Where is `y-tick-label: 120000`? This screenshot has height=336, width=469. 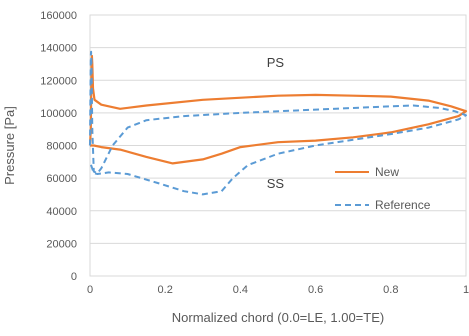 y-tick-label: 120000 is located at coordinates (58, 81).